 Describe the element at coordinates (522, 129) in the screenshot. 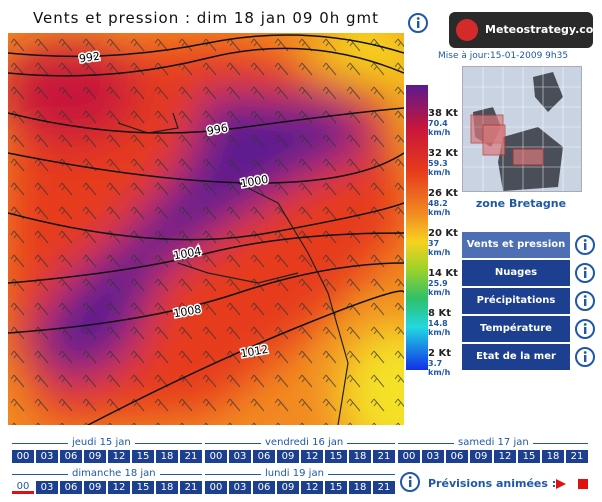

I see `mini-map` at that location.